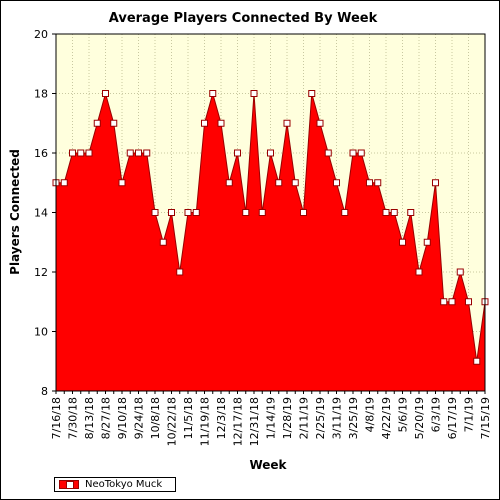  What do you see at coordinates (386, 418) in the screenshot?
I see `x-tick-label: 4/22/19` at bounding box center [386, 418].